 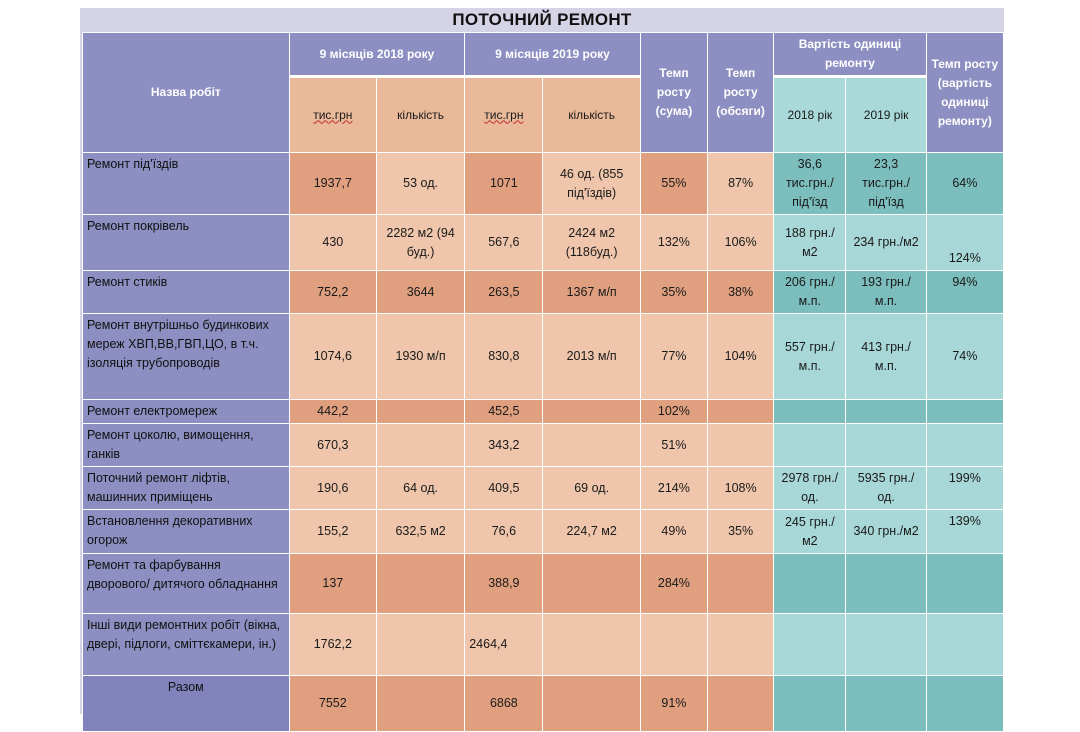 I want to click on growth-sum-cell: 49%, so click(x=674, y=531).